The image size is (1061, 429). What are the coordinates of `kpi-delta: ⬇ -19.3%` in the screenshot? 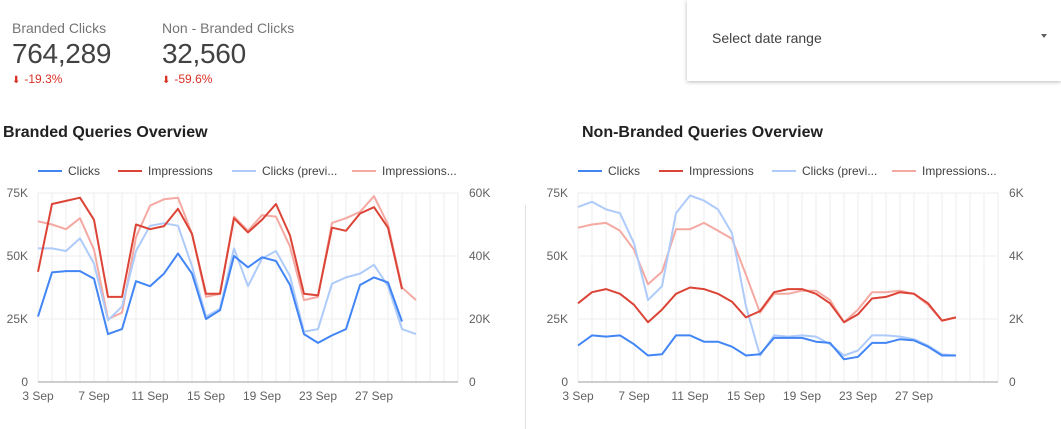 It's located at (61, 79).